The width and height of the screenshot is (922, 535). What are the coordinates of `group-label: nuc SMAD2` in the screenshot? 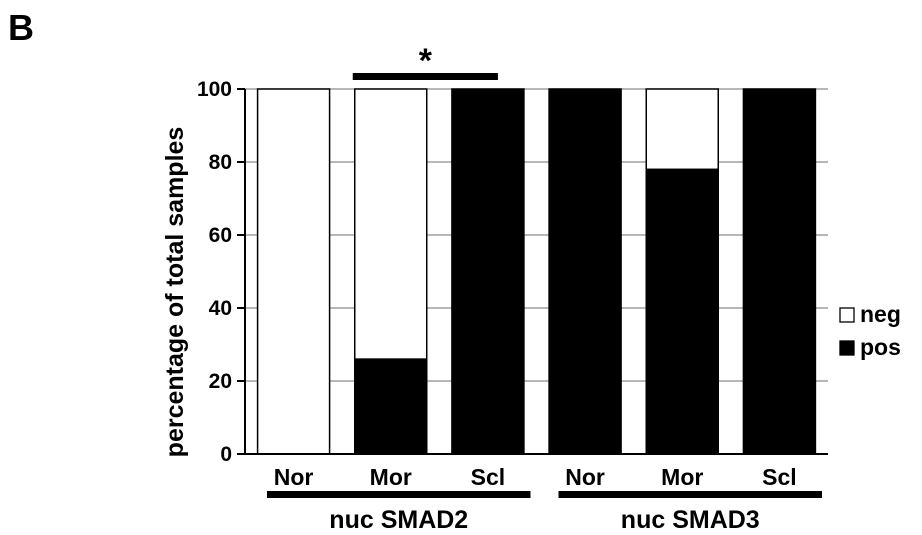 It's located at (398, 520).